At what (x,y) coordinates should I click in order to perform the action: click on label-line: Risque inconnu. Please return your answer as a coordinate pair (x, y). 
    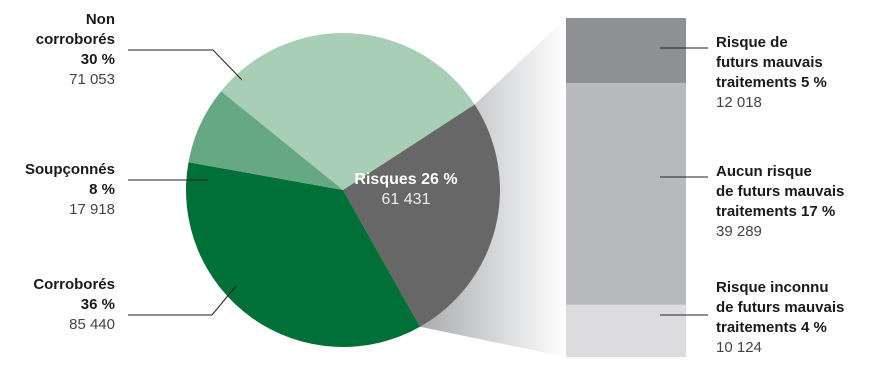
    Looking at the image, I should click on (772, 287).